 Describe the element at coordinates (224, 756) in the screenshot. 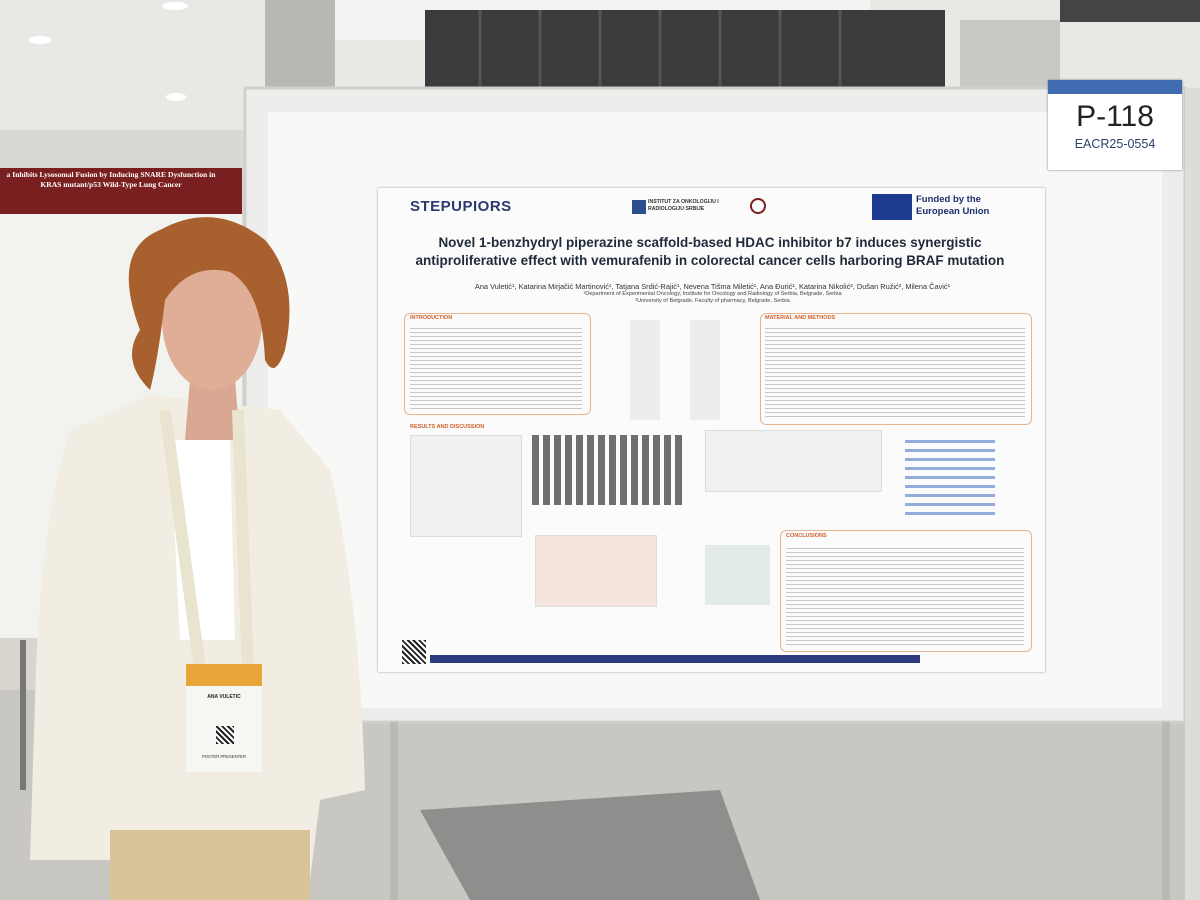

I see `badge-role: POSTER PRESENTER` at that location.